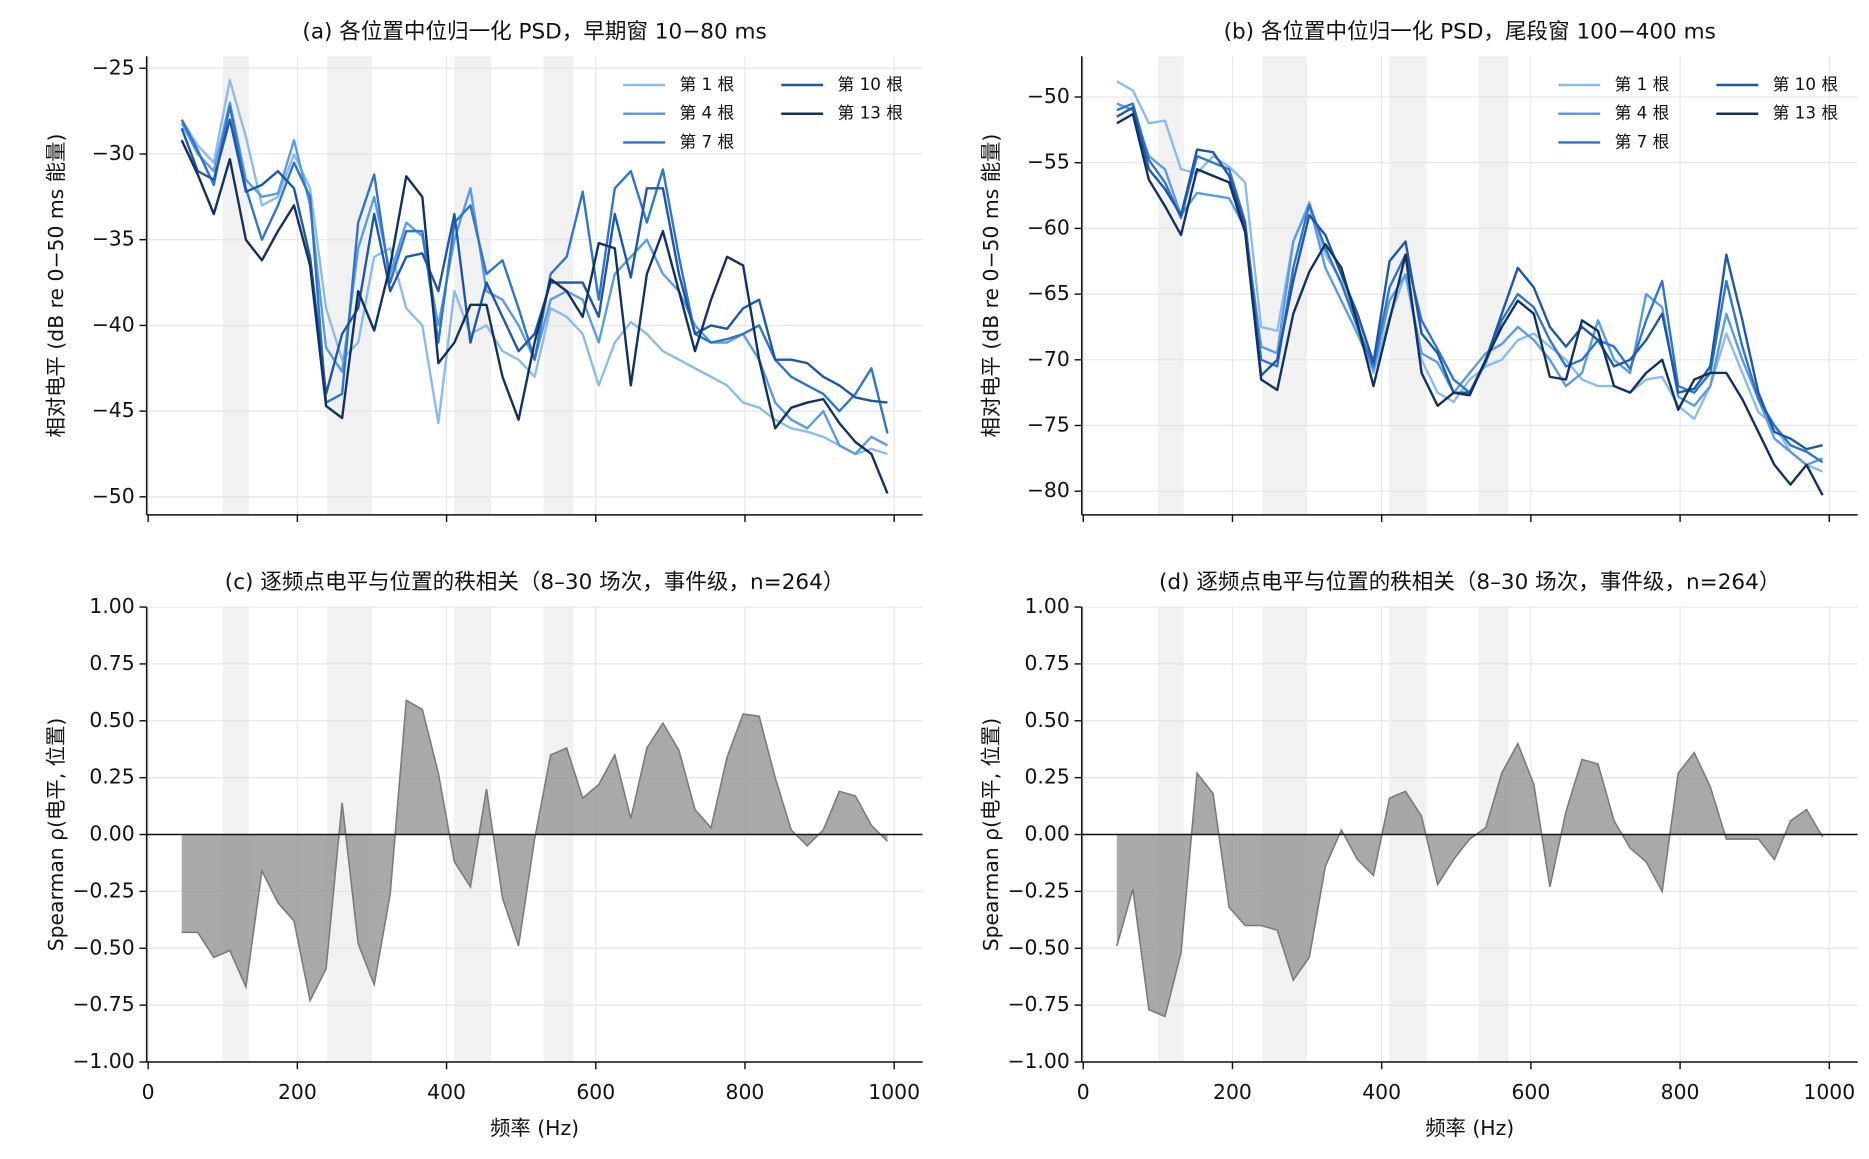 This screenshot has width=1869, height=1159. I want to click on y-tick-label: −35, so click(113, 239).